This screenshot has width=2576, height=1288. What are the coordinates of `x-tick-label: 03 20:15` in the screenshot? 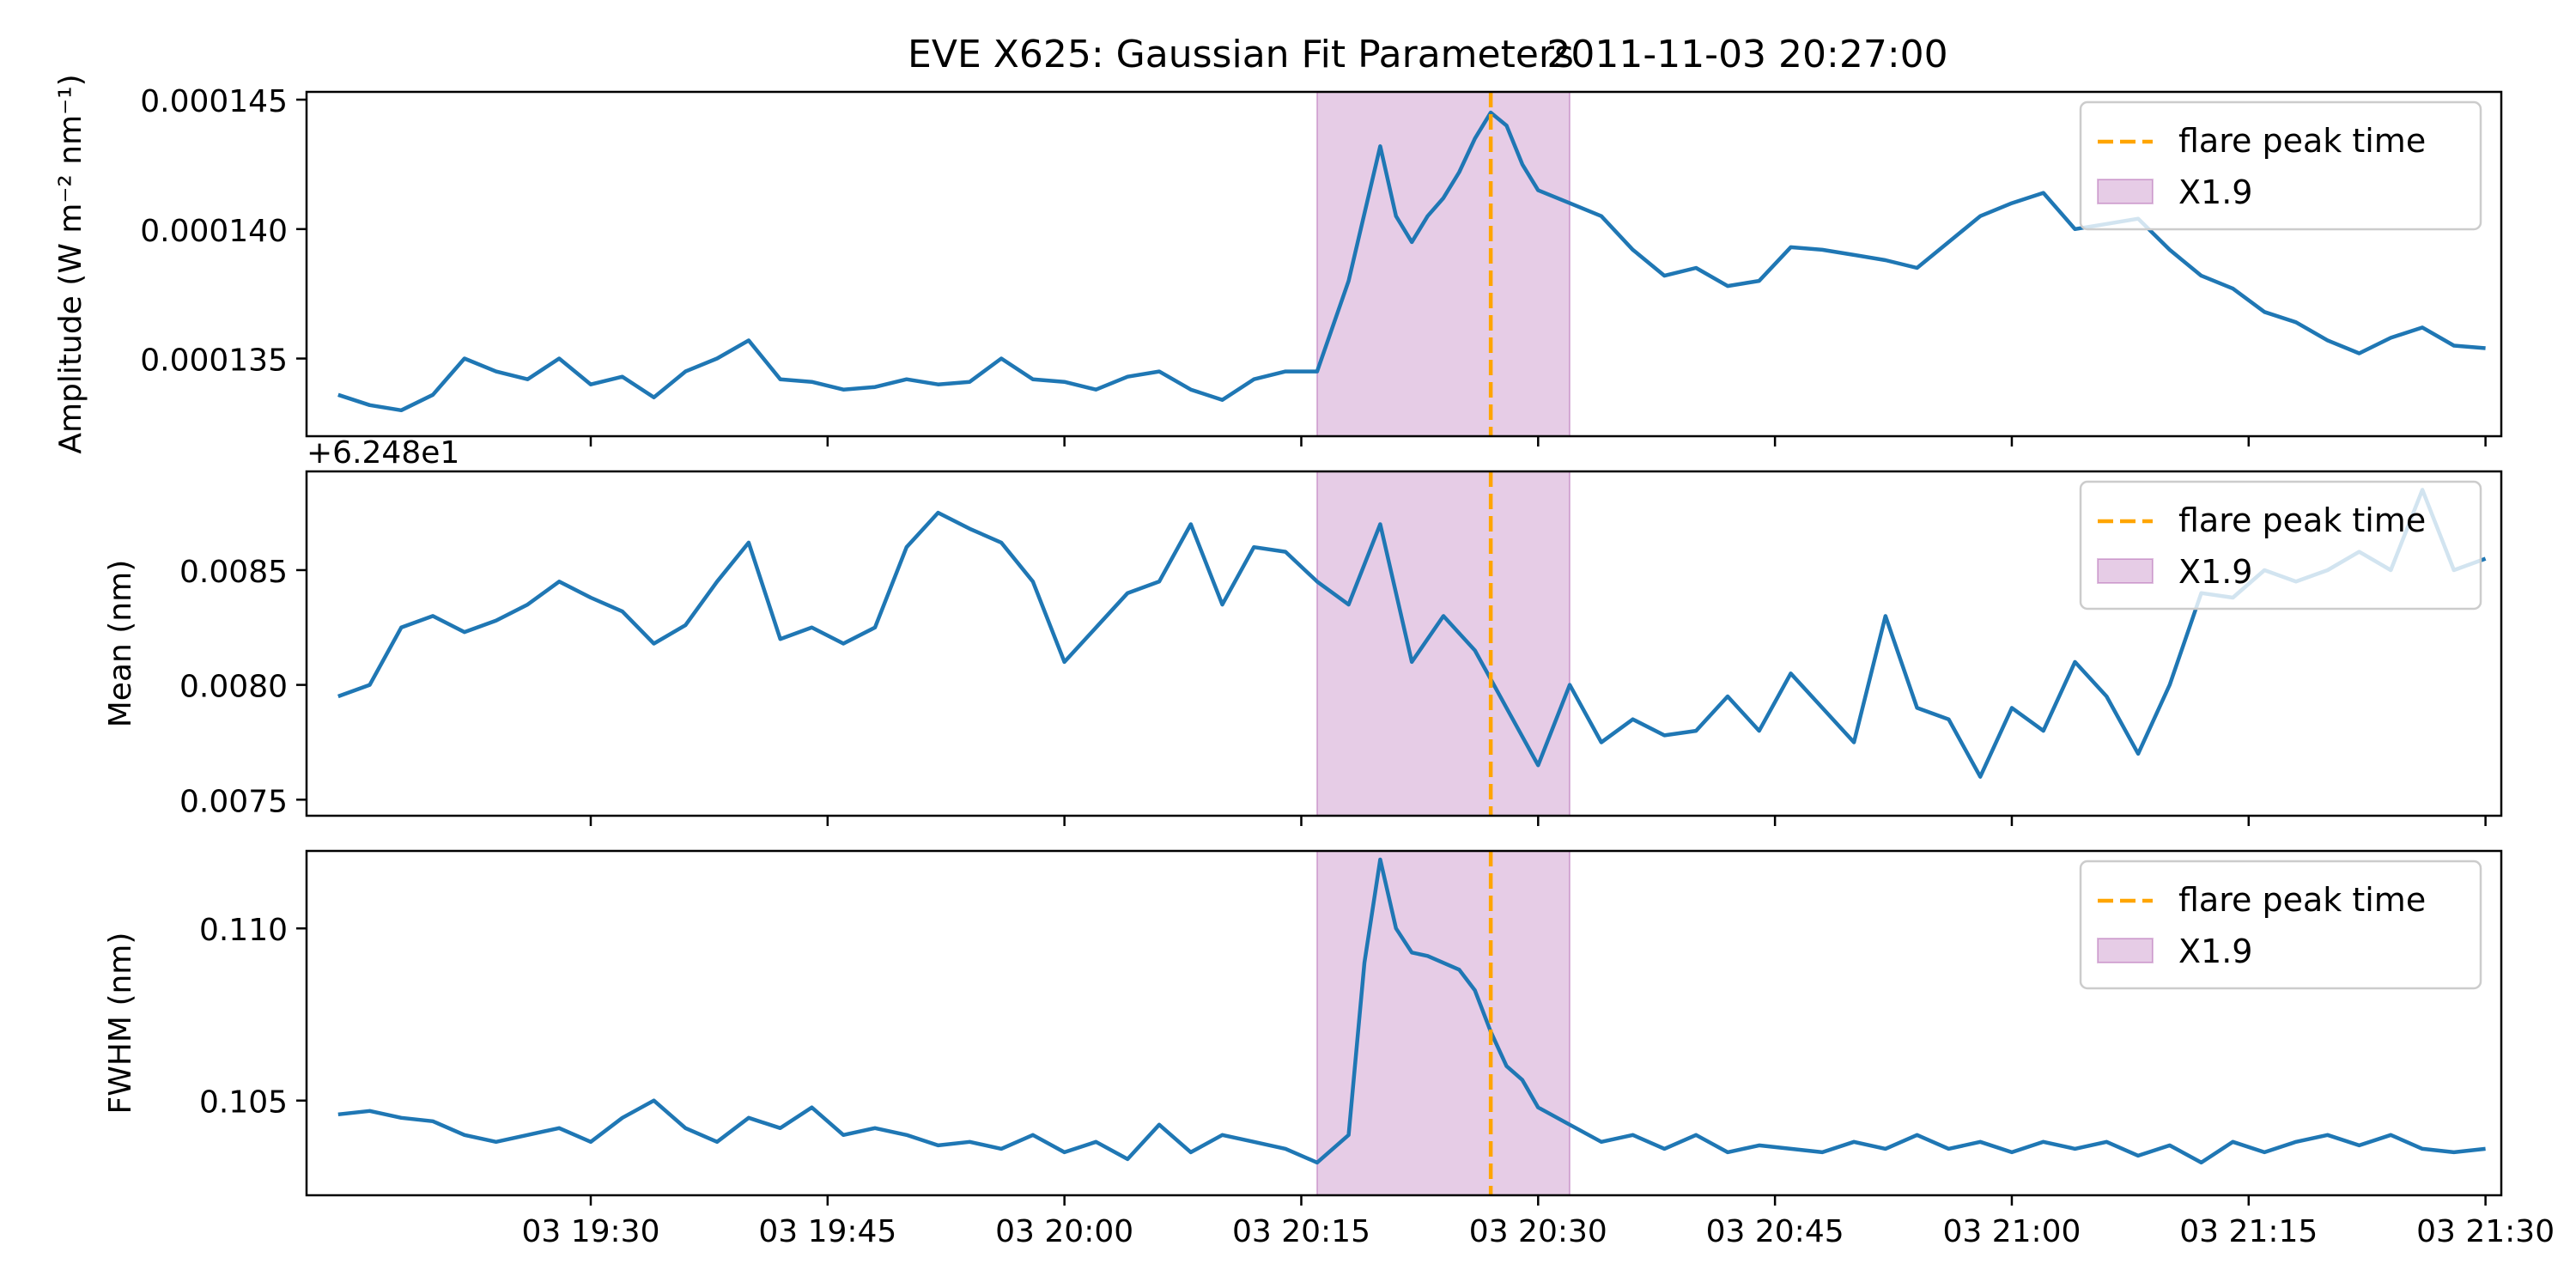 It's located at (1301, 1232).